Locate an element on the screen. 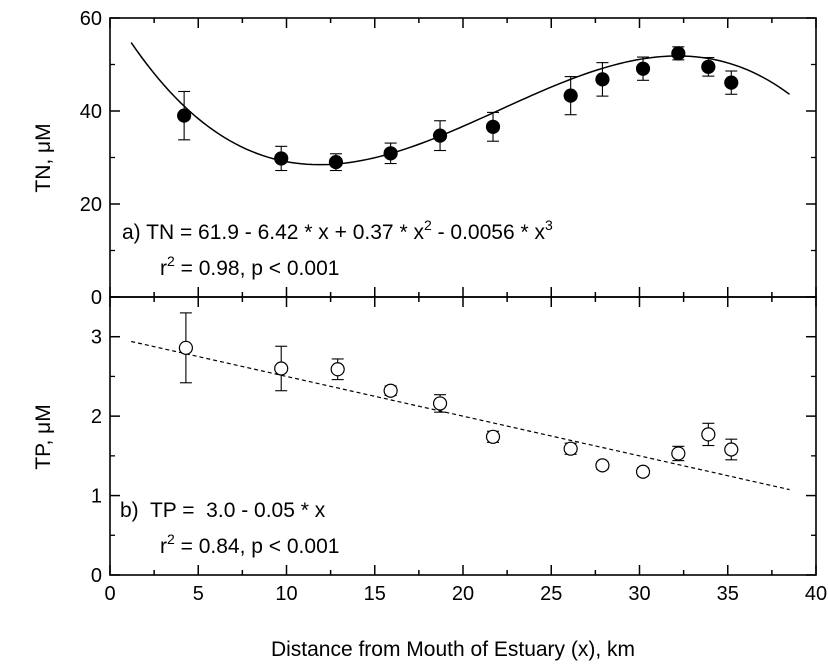 Image resolution: width=828 pixels, height=668 pixels. x-tick-label: 15 is located at coordinates (375, 594).